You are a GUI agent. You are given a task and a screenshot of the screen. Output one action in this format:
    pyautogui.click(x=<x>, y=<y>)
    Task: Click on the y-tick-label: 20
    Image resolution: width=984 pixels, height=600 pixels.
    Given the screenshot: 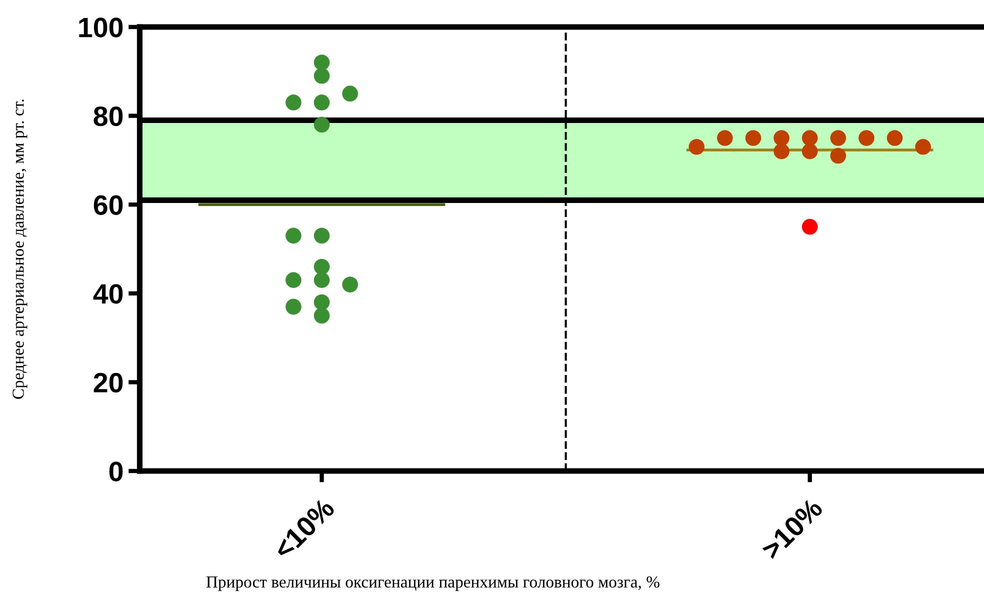 What is the action you would take?
    pyautogui.click(x=108, y=382)
    